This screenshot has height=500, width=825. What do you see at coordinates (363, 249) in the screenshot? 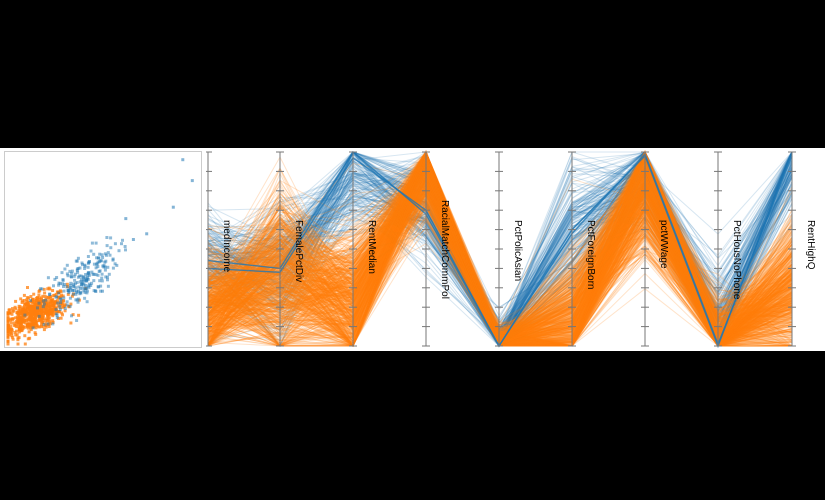
I see `axis-RentMedian: RentMedian` at bounding box center [363, 249].